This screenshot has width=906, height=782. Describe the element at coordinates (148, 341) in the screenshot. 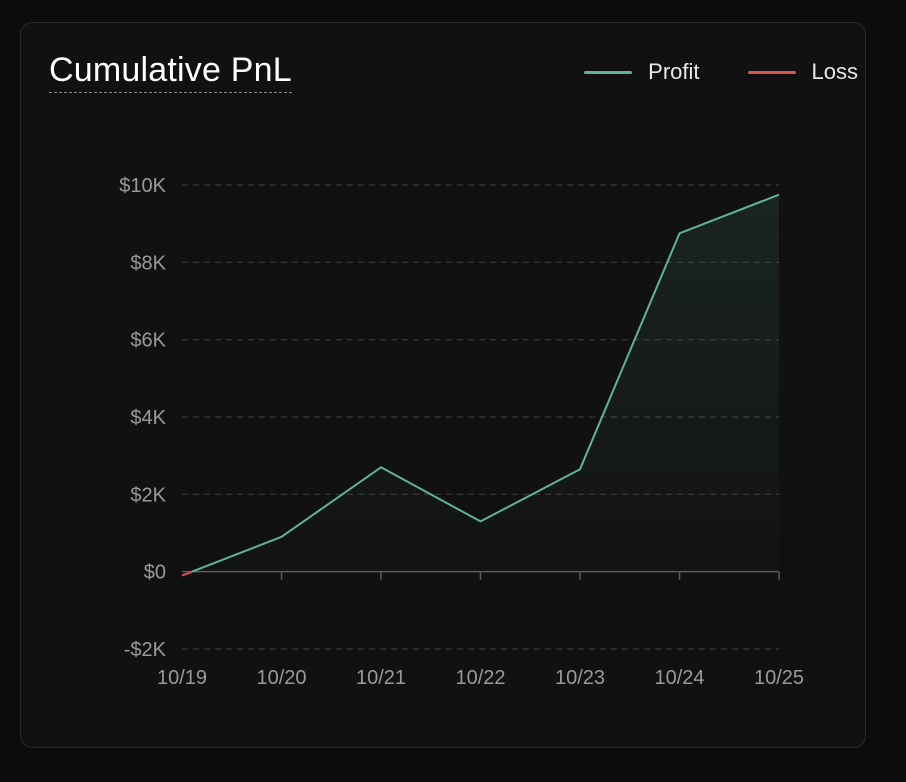

I see `y-tick-label: $6K` at that location.